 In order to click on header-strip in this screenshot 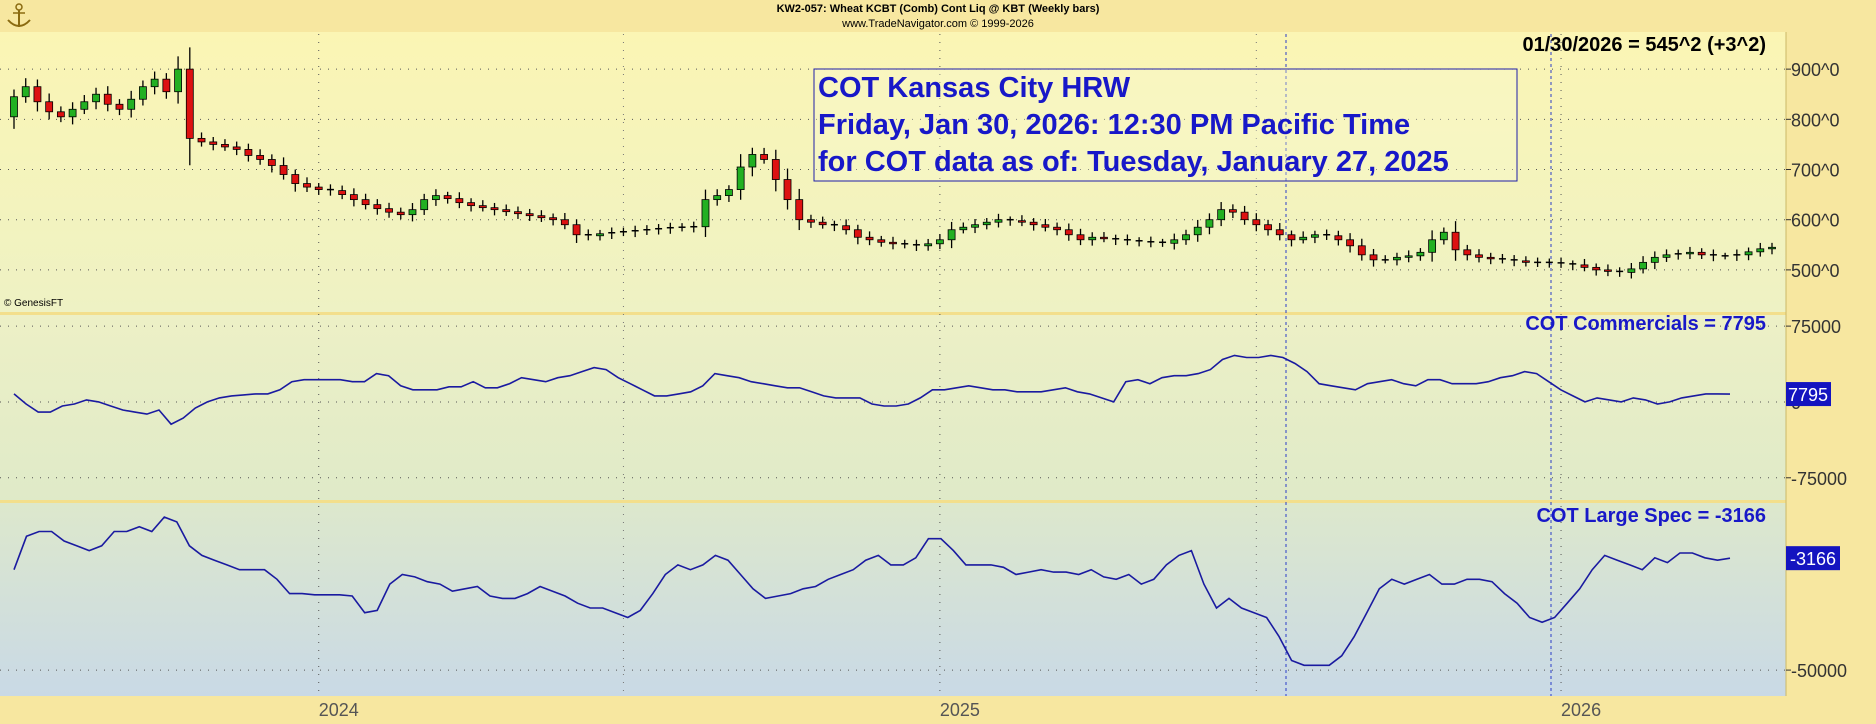, I will do `click(938, 16)`.